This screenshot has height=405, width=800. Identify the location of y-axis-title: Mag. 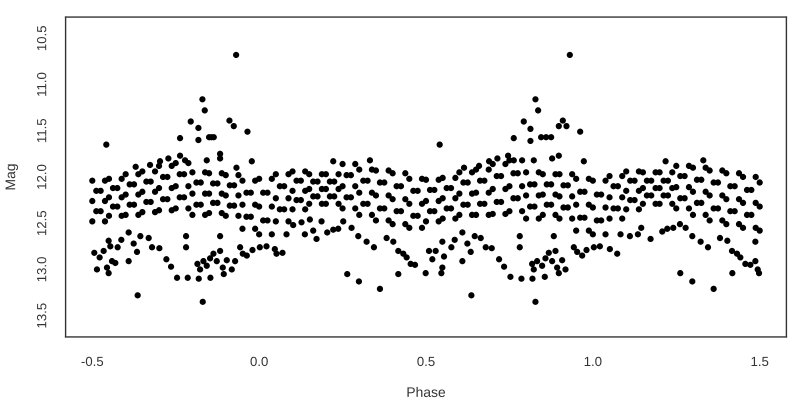
(12, 177).